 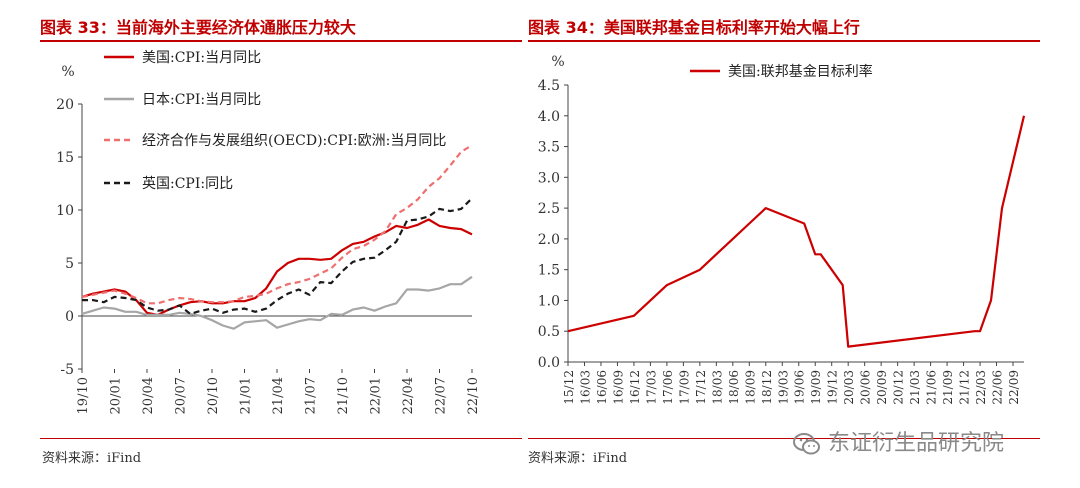 I want to click on legend-label-4: 英国:CPI:同比, so click(x=187, y=183).